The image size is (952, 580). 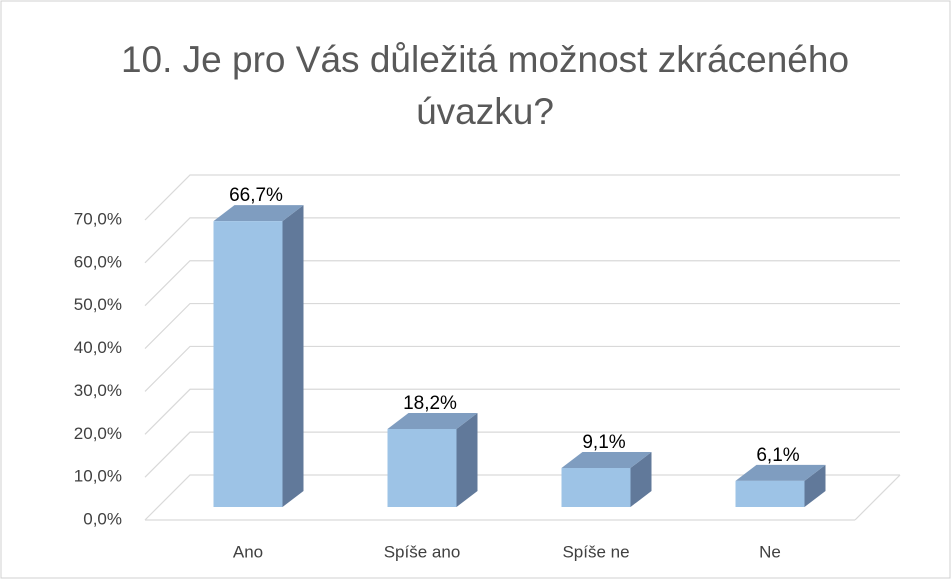 What do you see at coordinates (877, 497) in the screenshot?
I see `floor-edge` at bounding box center [877, 497].